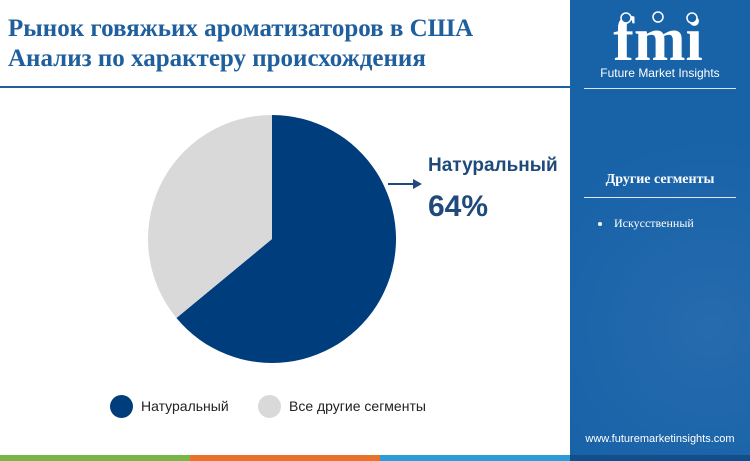 Image resolution: width=750 pixels, height=461 pixels. What do you see at coordinates (660, 197) in the screenshot?
I see `sidebar-divider-mid` at bounding box center [660, 197].